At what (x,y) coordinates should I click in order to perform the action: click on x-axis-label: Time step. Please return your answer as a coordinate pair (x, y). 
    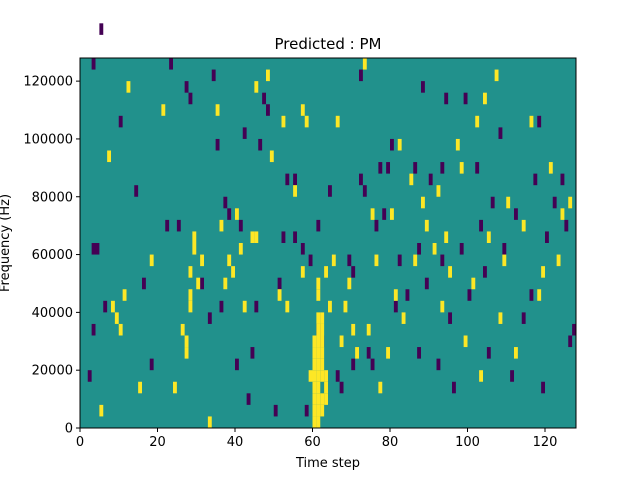
    Looking at the image, I should click on (327, 463).